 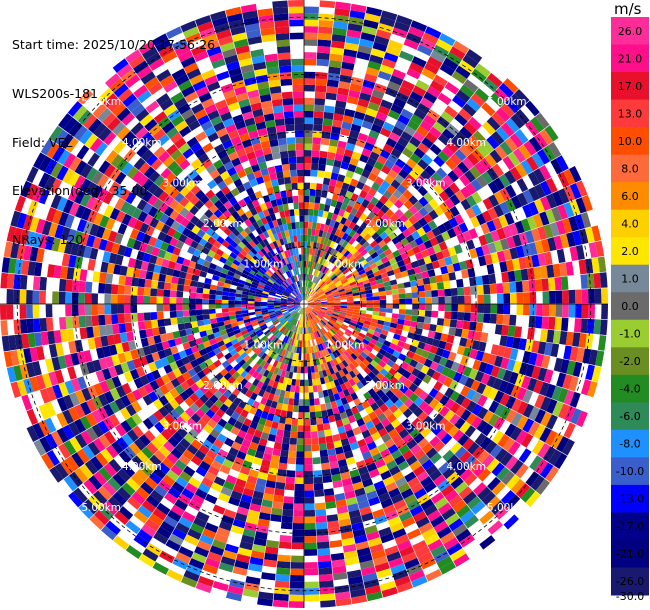 What do you see at coordinates (264, 346) in the screenshot?
I see `range-ring-label: 1.00km` at bounding box center [264, 346].